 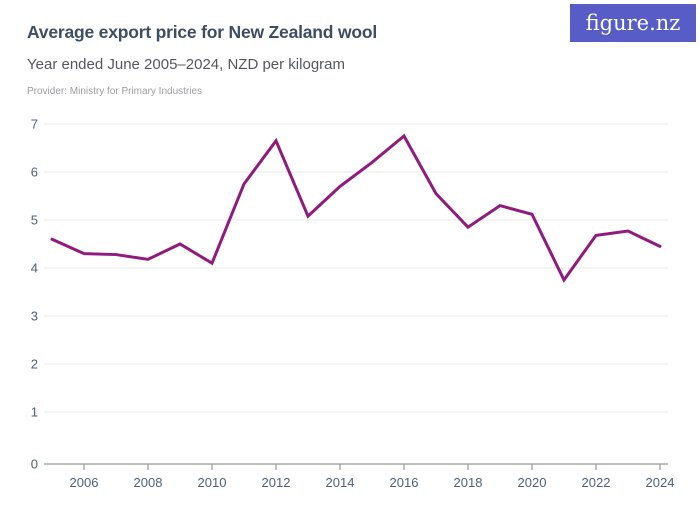 I want to click on x-axis-label: 2010, so click(x=212, y=482).